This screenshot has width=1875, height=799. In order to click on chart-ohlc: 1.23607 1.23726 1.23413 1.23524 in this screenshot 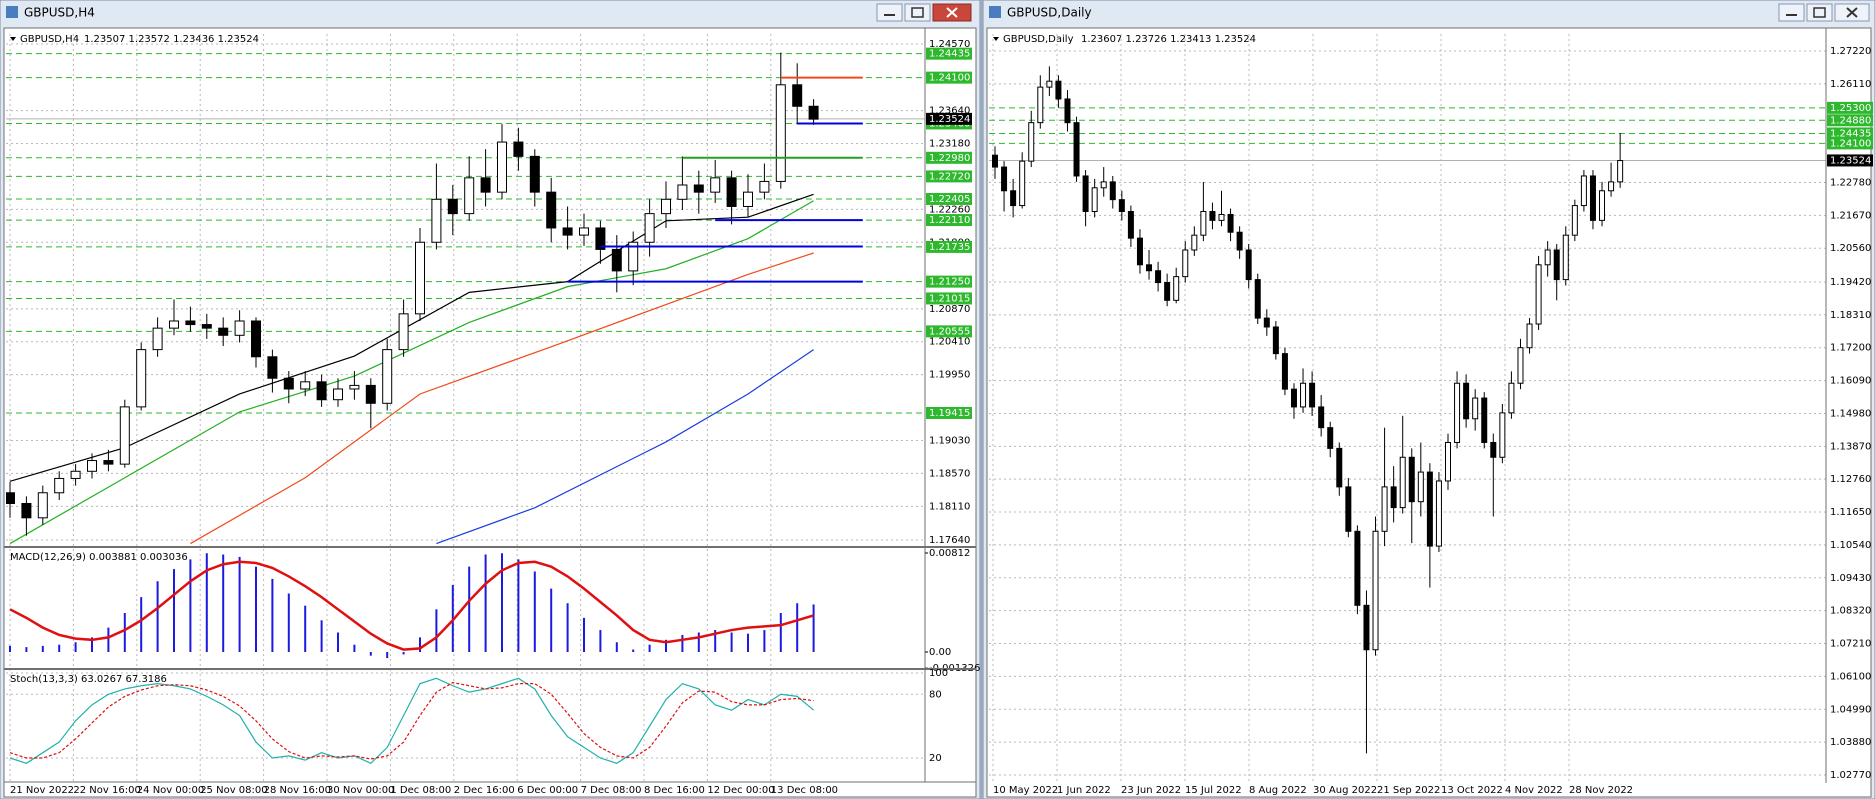, I will do `click(1168, 39)`.